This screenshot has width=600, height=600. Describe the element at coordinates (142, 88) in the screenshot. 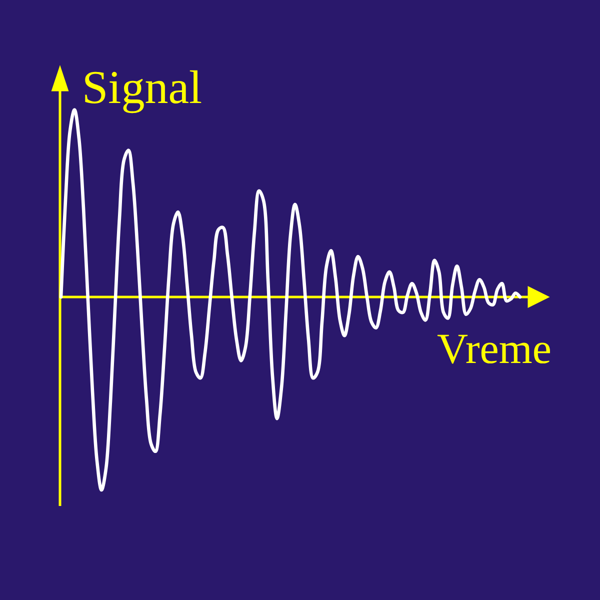

I see `y-axis-title: Signal` at that location.